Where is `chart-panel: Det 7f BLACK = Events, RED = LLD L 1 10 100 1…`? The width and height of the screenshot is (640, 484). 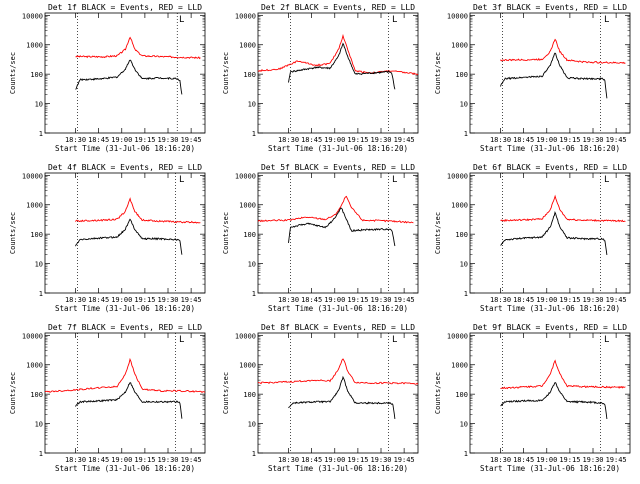 chart-panel: Det 7f BLACK = Events, RED = LLD L 1 10 100 1… is located at coordinates (107, 398).